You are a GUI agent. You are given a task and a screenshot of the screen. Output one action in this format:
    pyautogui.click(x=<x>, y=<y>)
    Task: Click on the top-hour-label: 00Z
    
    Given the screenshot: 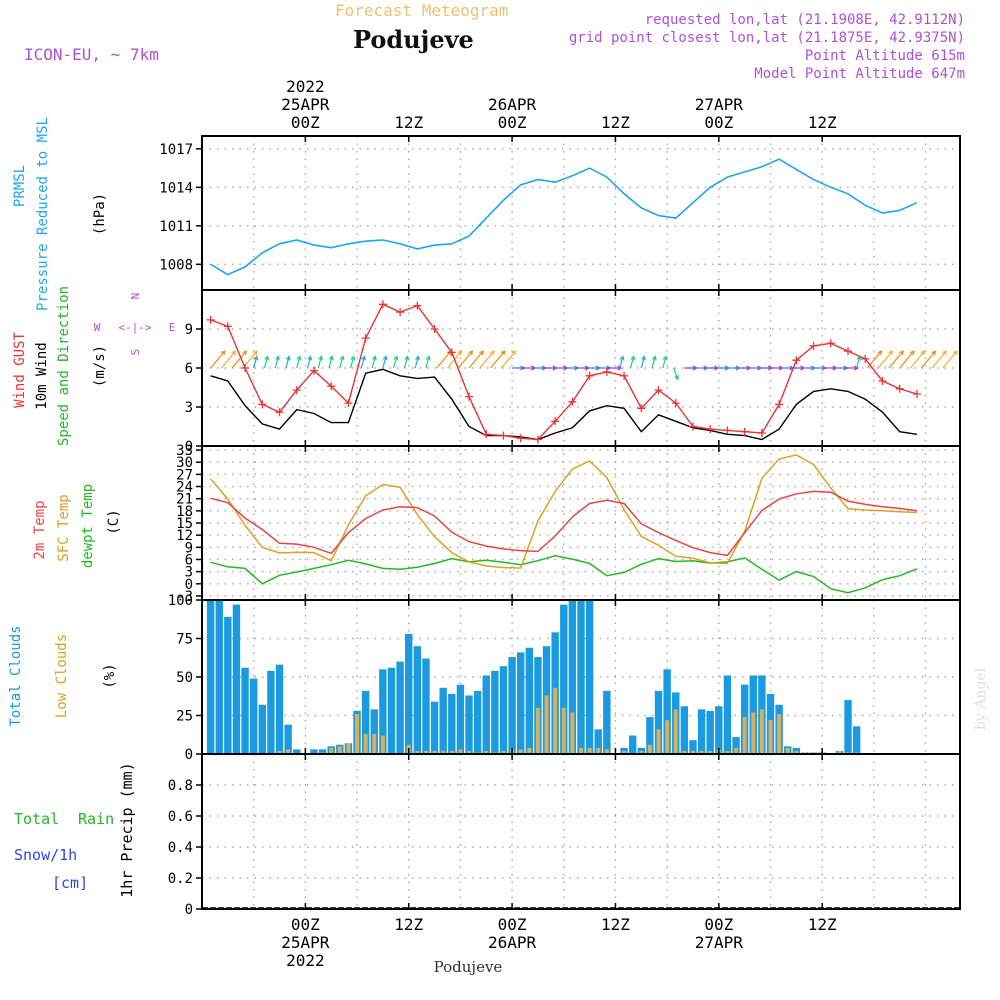 What is the action you would take?
    pyautogui.click(x=718, y=122)
    